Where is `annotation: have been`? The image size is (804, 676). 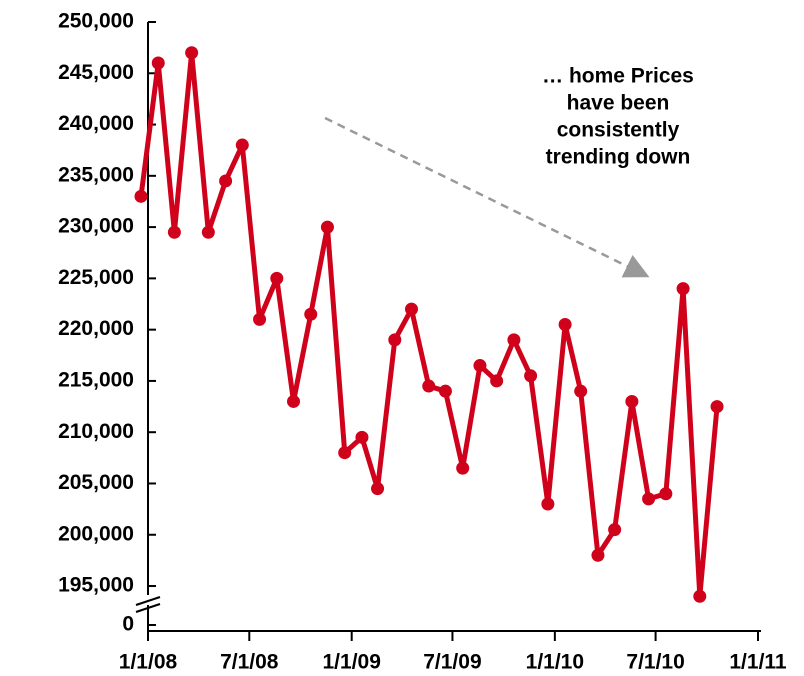
annotation: have been is located at coordinates (618, 103).